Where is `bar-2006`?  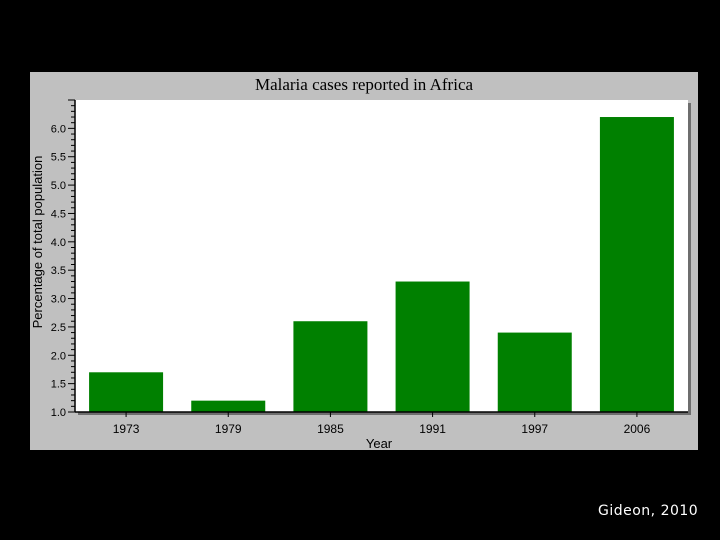
bar-2006 is located at coordinates (636, 264).